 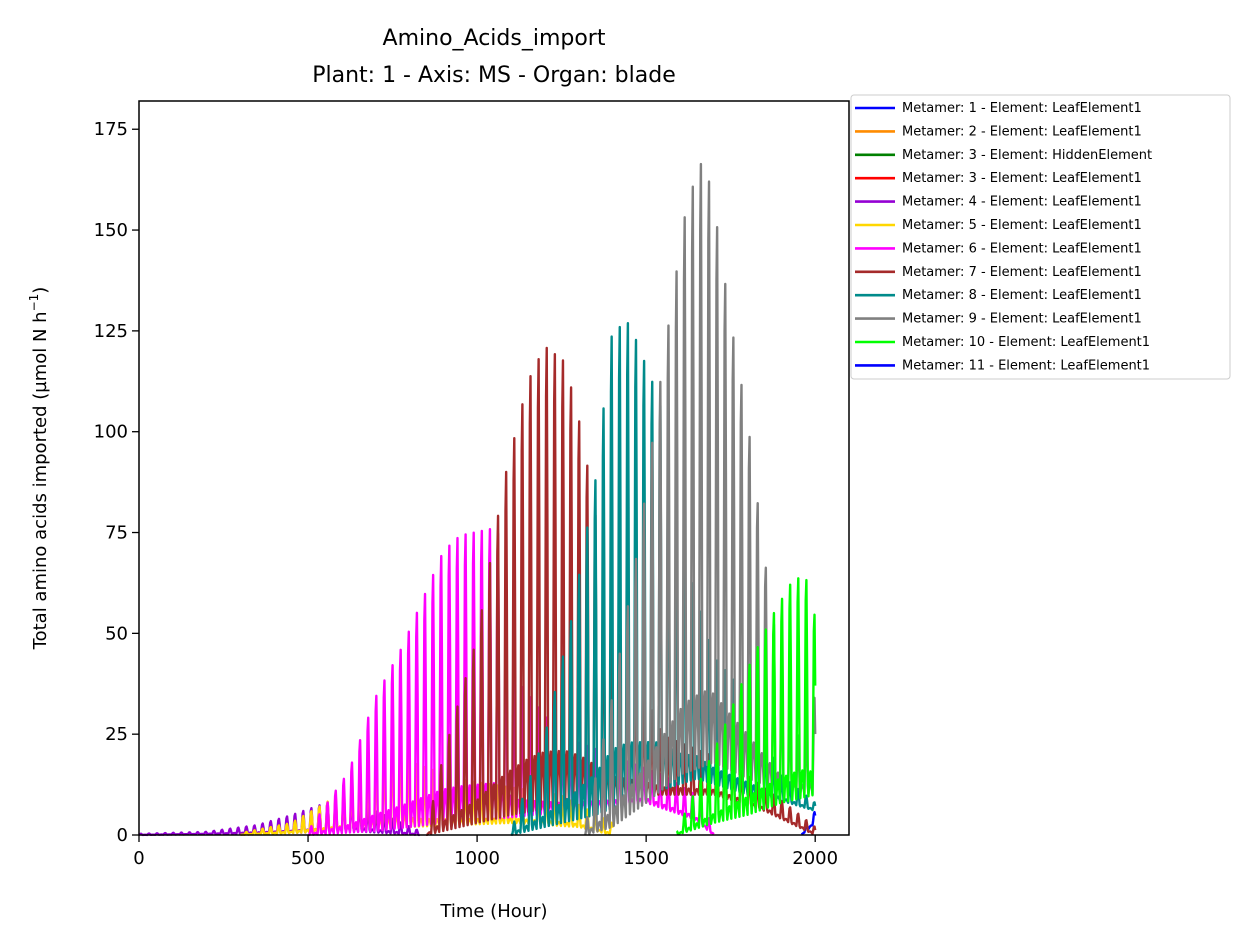 What do you see at coordinates (111, 230) in the screenshot?
I see `y-tick-label: 150` at bounding box center [111, 230].